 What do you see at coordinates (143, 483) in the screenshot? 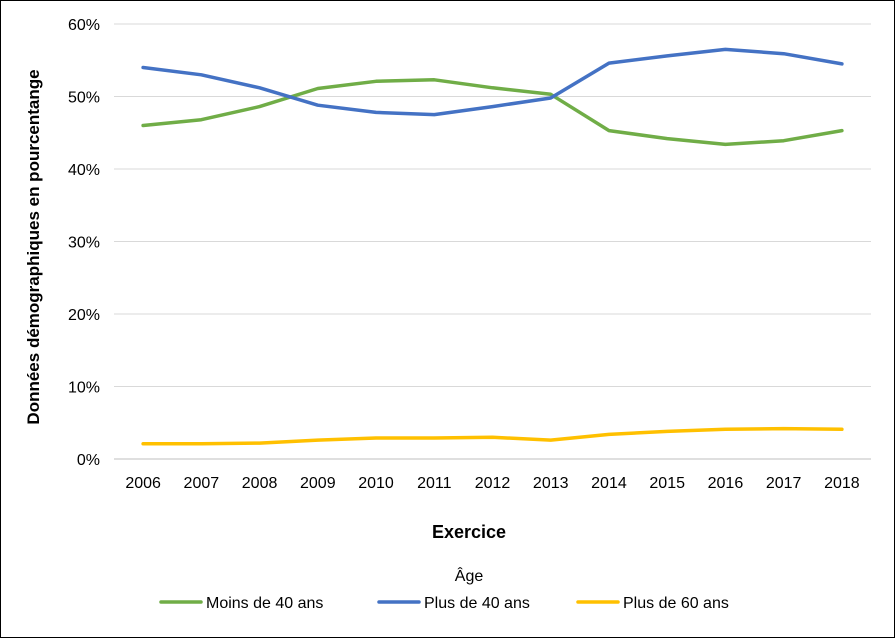
I see `x-tick-label: 2006` at bounding box center [143, 483].